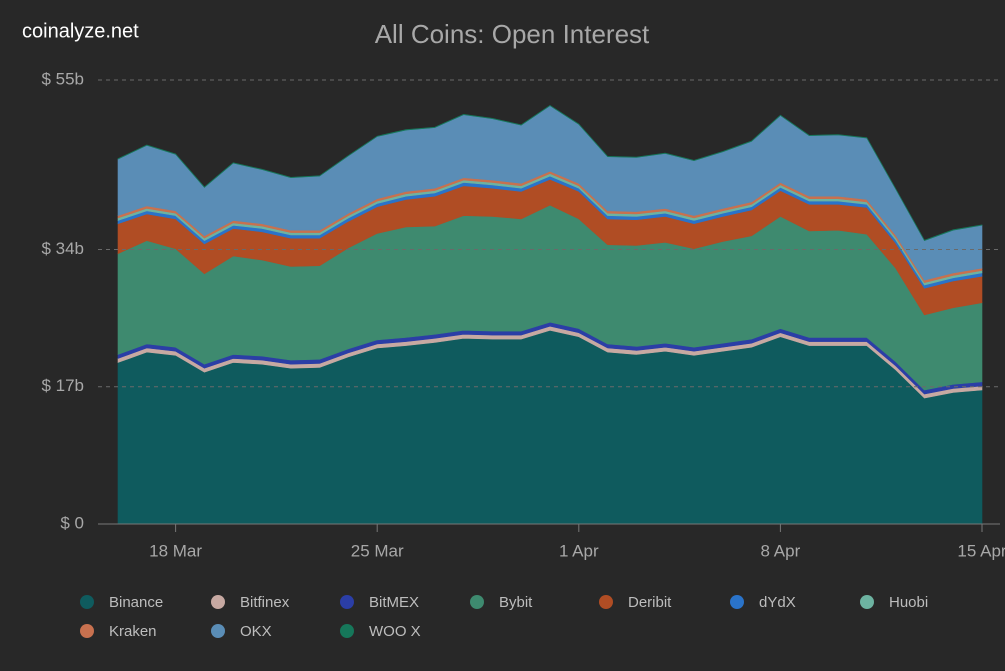 The height and width of the screenshot is (671, 1005). Describe the element at coordinates (62, 78) in the screenshot. I see `y-tick-label: $ 55b` at that location.